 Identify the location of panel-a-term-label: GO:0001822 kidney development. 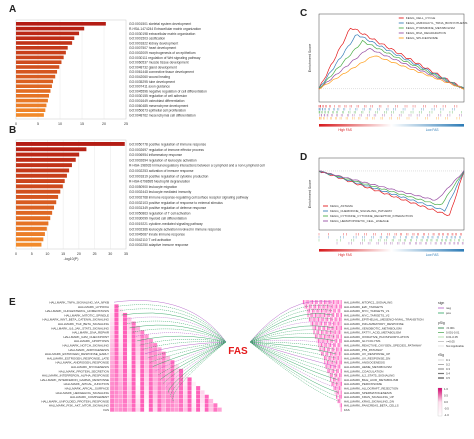
(153, 43).